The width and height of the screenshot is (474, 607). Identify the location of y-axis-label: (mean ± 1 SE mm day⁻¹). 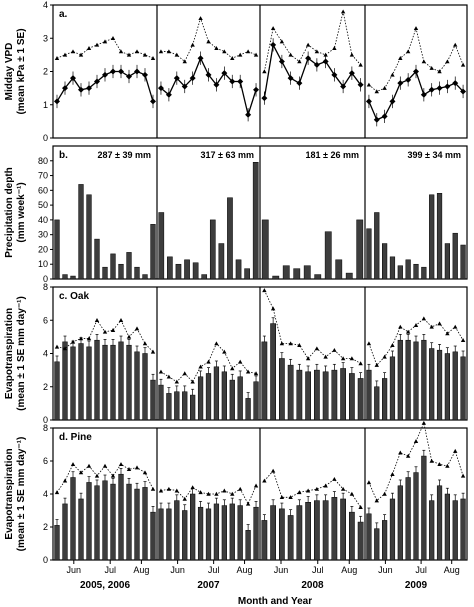
(21, 494).